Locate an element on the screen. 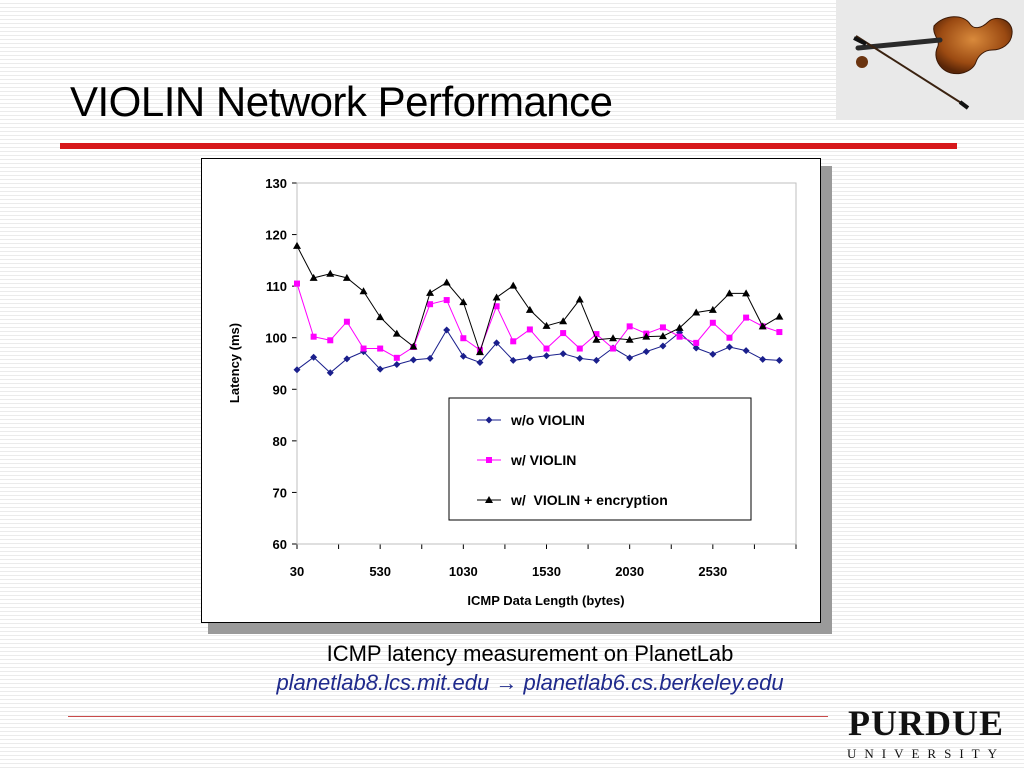  legend-item-w-violin: w/ VIOLIN is located at coordinates (526, 460).